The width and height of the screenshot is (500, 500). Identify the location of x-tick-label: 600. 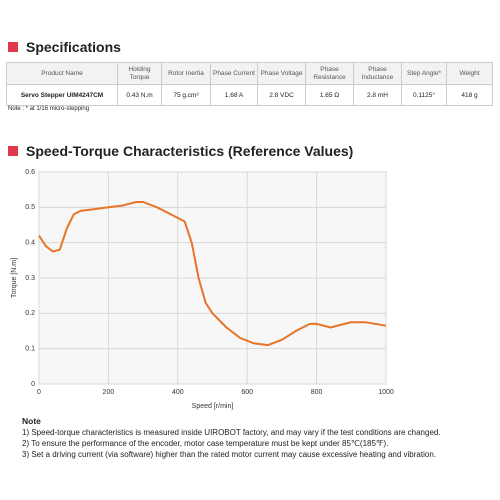
(247, 392).